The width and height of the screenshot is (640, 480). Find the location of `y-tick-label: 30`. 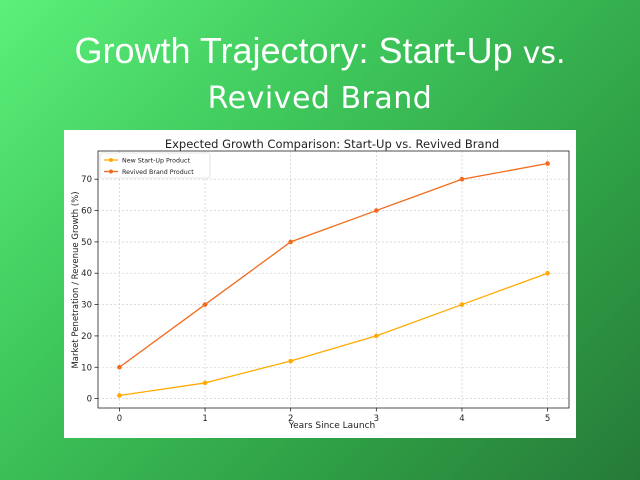

y-tick-label: 30 is located at coordinates (86, 306).